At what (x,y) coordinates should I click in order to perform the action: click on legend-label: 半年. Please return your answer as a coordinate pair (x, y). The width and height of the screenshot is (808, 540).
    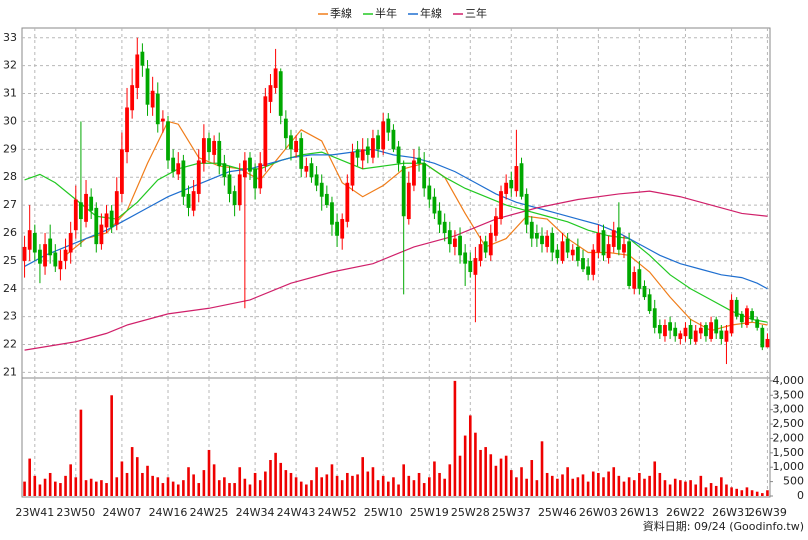
    Looking at the image, I should click on (386, 13).